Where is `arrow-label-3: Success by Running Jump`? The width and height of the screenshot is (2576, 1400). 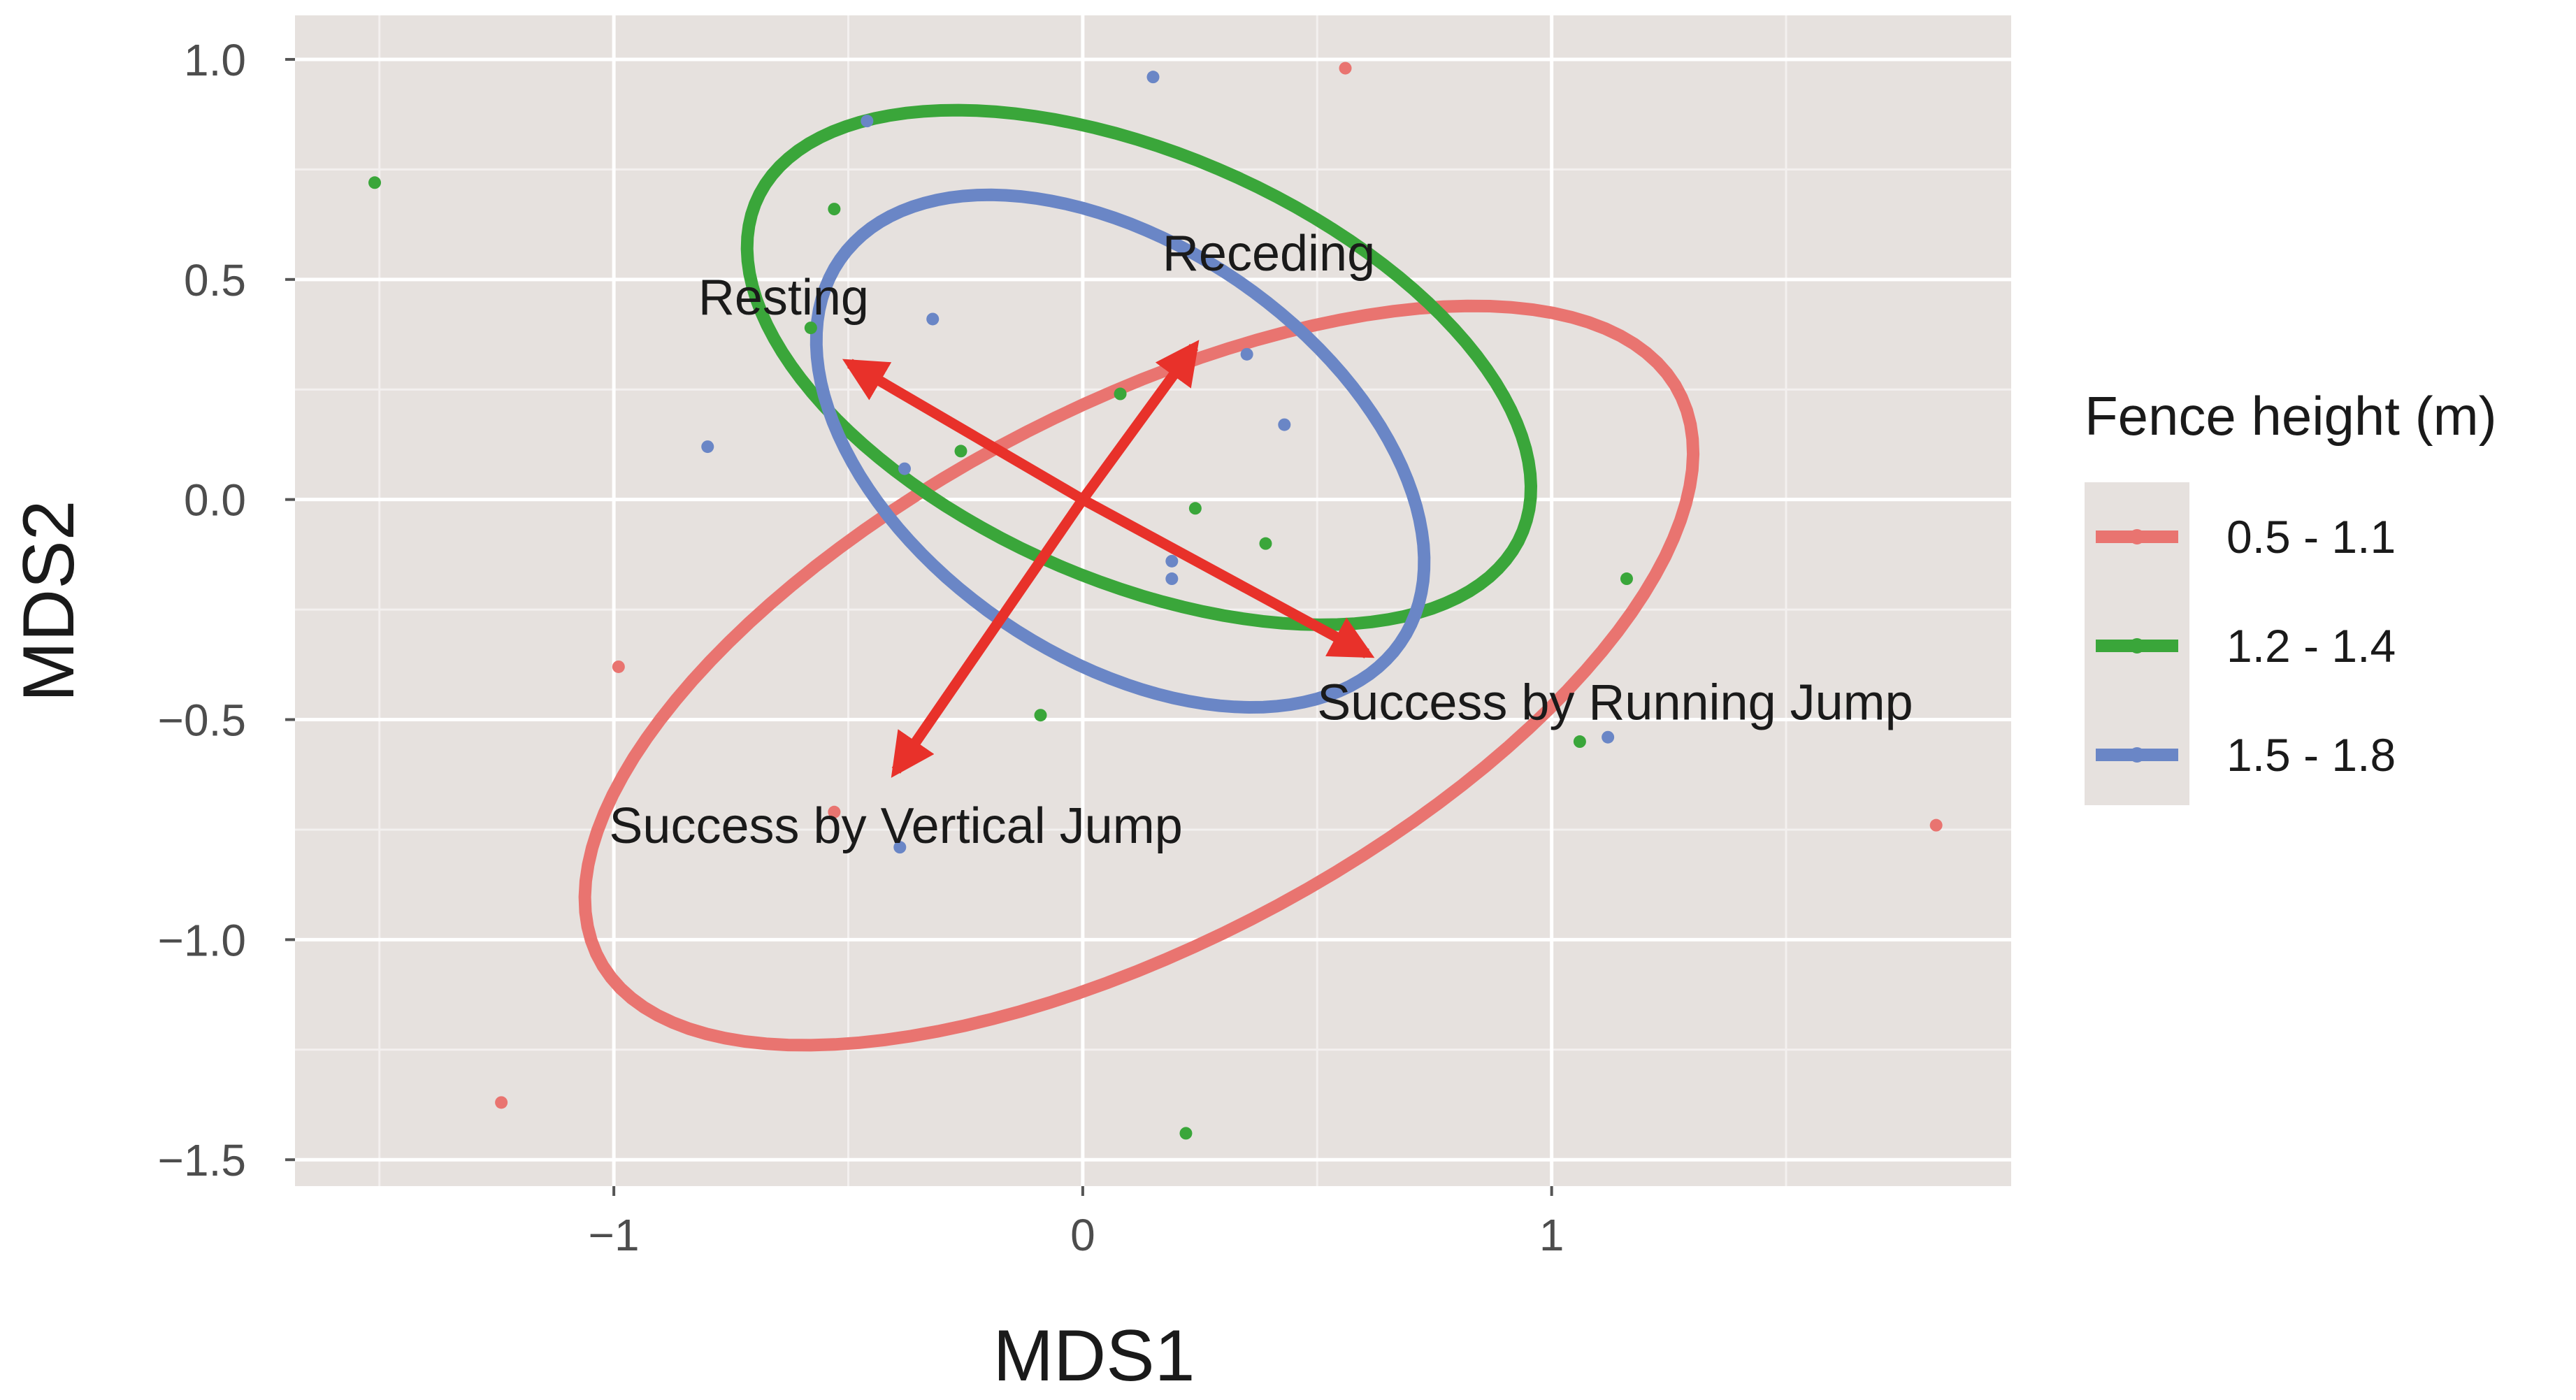 arrow-label-3: Success by Running Jump is located at coordinates (1615, 703).